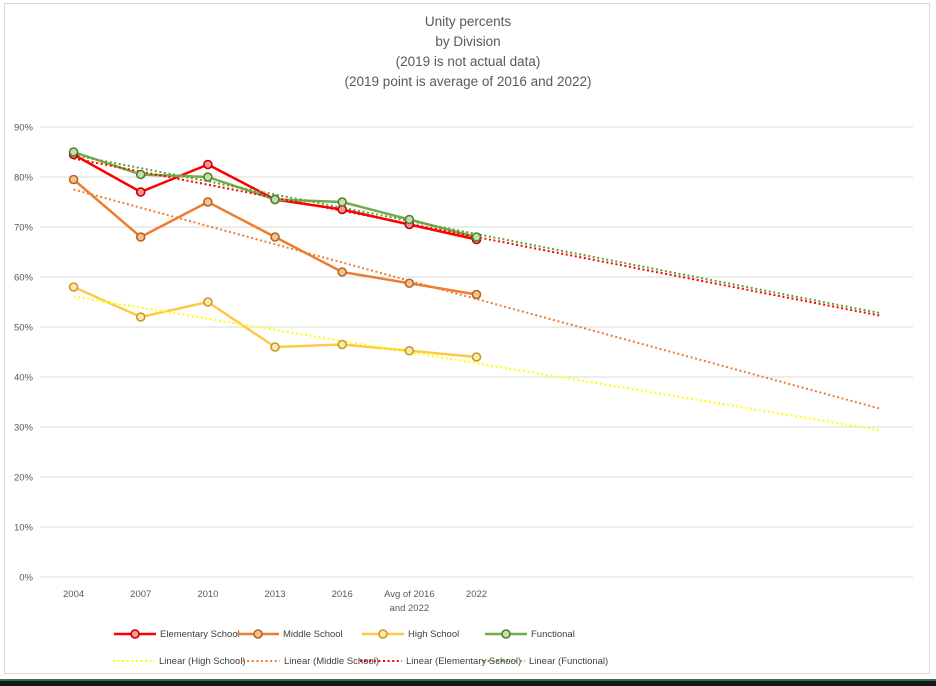  I want to click on svg-text: Avg of 2016, so click(409, 594).